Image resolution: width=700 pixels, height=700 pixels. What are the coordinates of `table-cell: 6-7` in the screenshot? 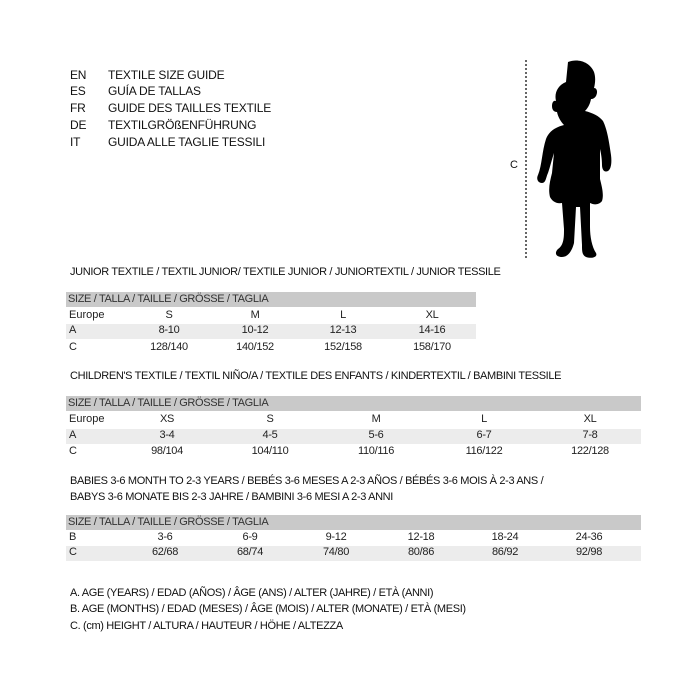 It's located at (484, 435).